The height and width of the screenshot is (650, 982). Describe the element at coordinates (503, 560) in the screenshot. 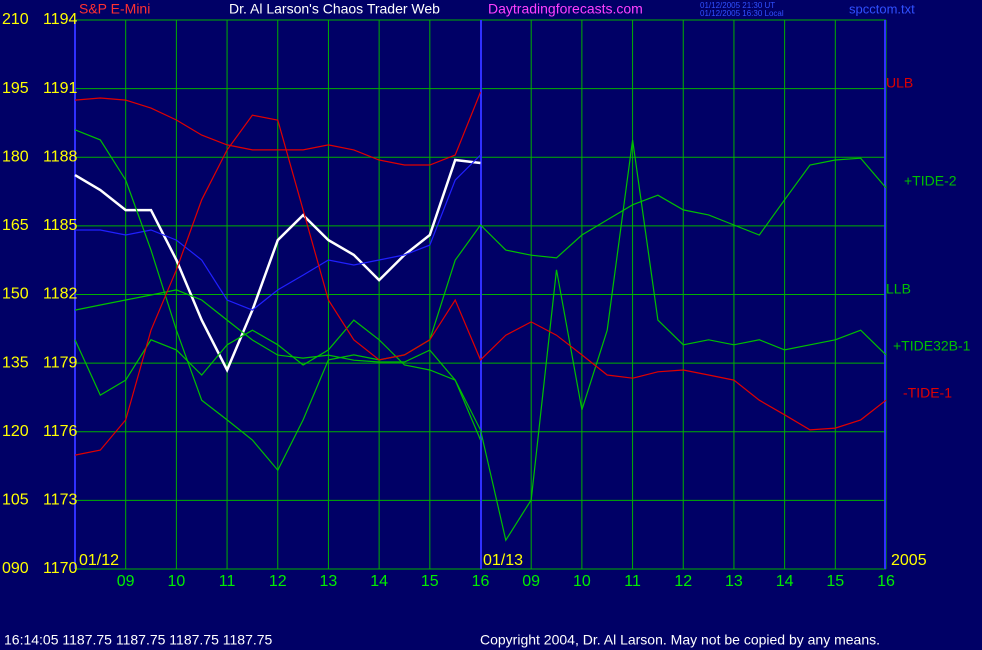

I see `date-label: 01/13` at that location.